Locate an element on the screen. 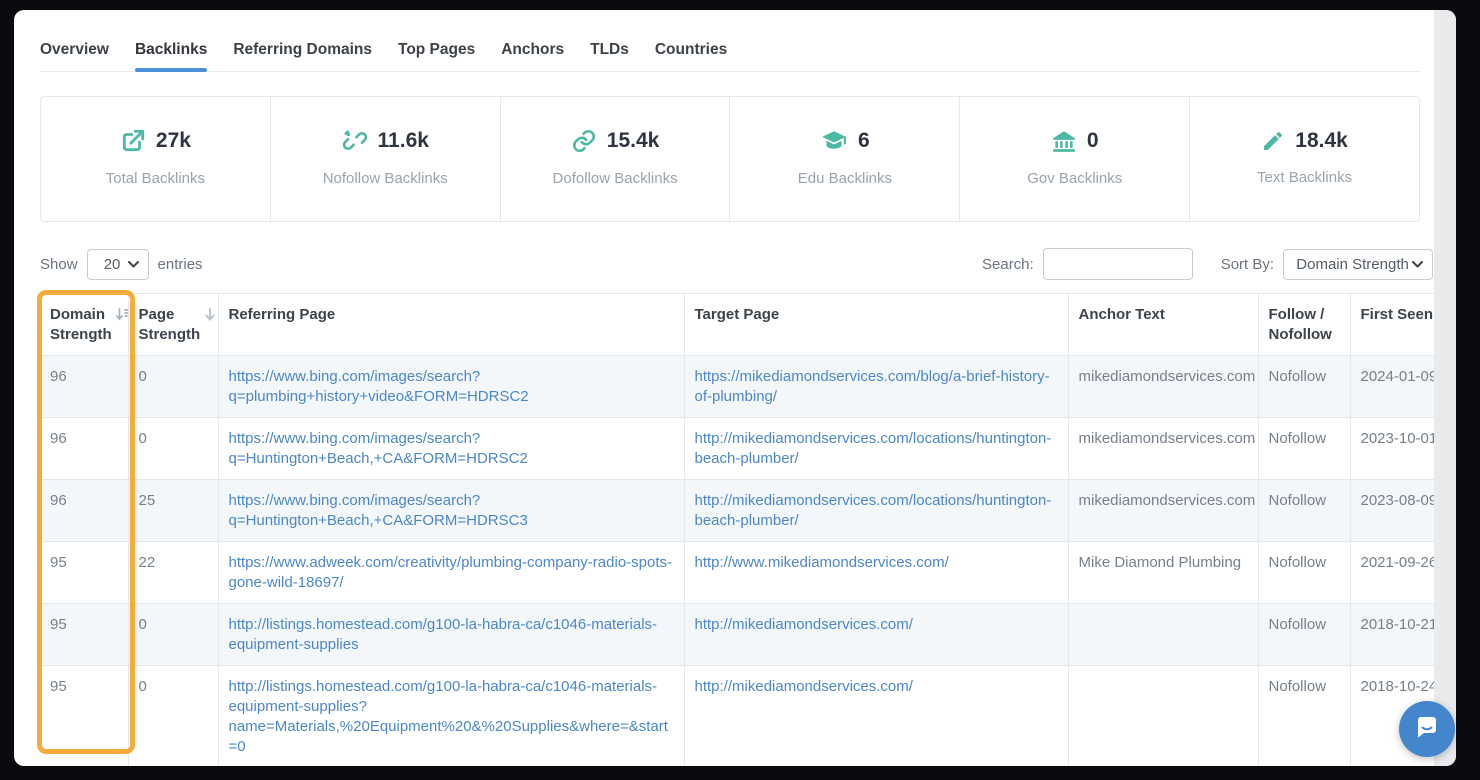 The height and width of the screenshot is (780, 1480). entries-controls: Show 20 entries is located at coordinates (121, 264).